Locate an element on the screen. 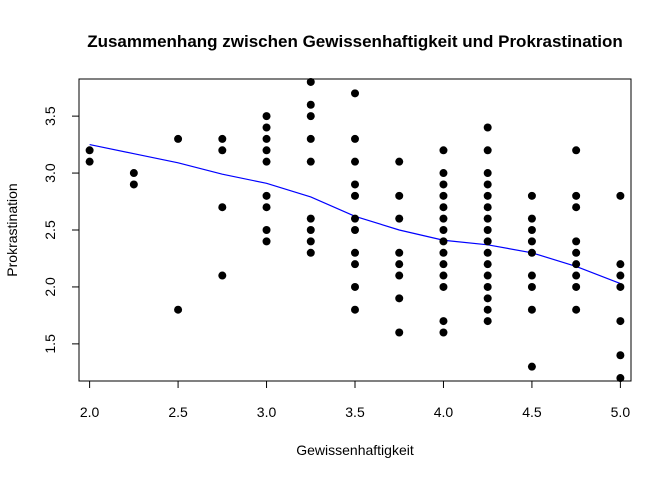 This screenshot has height=480, width=672. y-tick-label: 1.5 is located at coordinates (50, 344).